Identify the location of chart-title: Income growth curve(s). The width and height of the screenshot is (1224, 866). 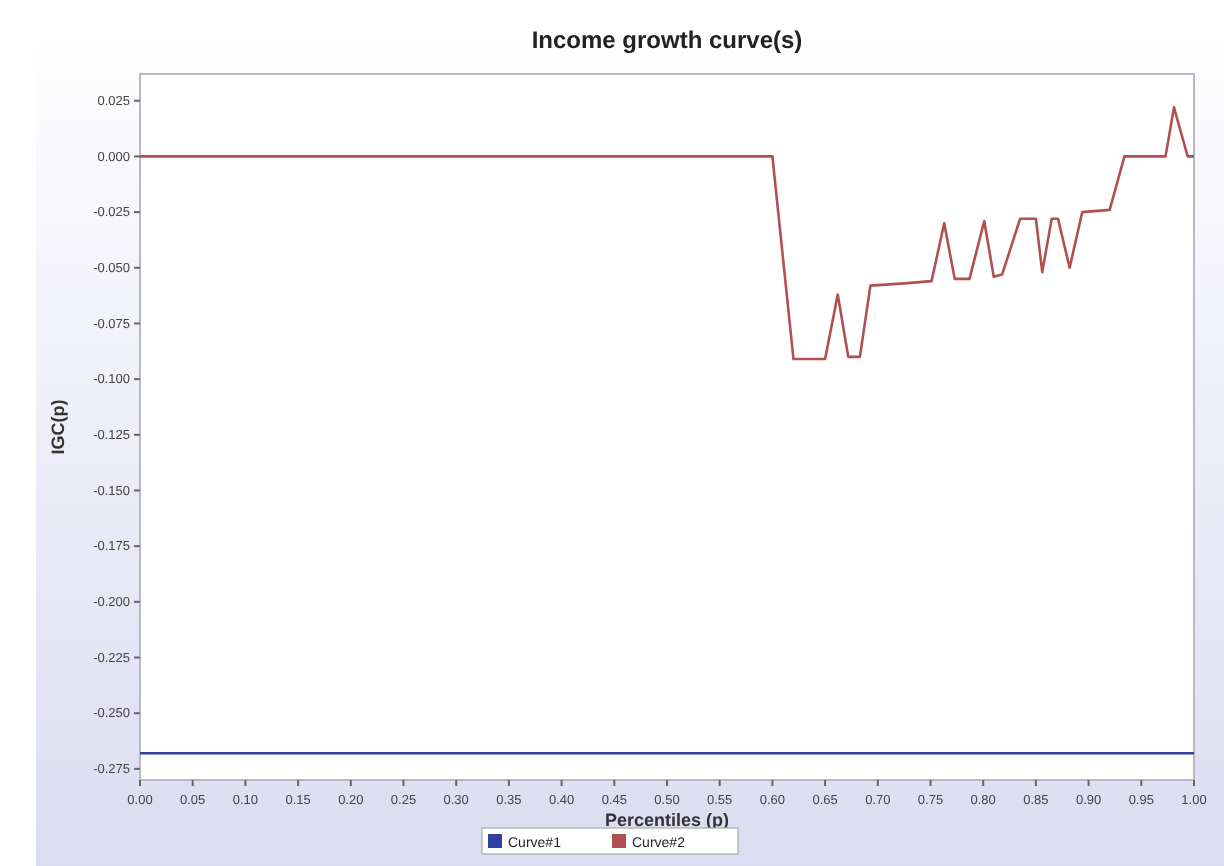
(667, 40).